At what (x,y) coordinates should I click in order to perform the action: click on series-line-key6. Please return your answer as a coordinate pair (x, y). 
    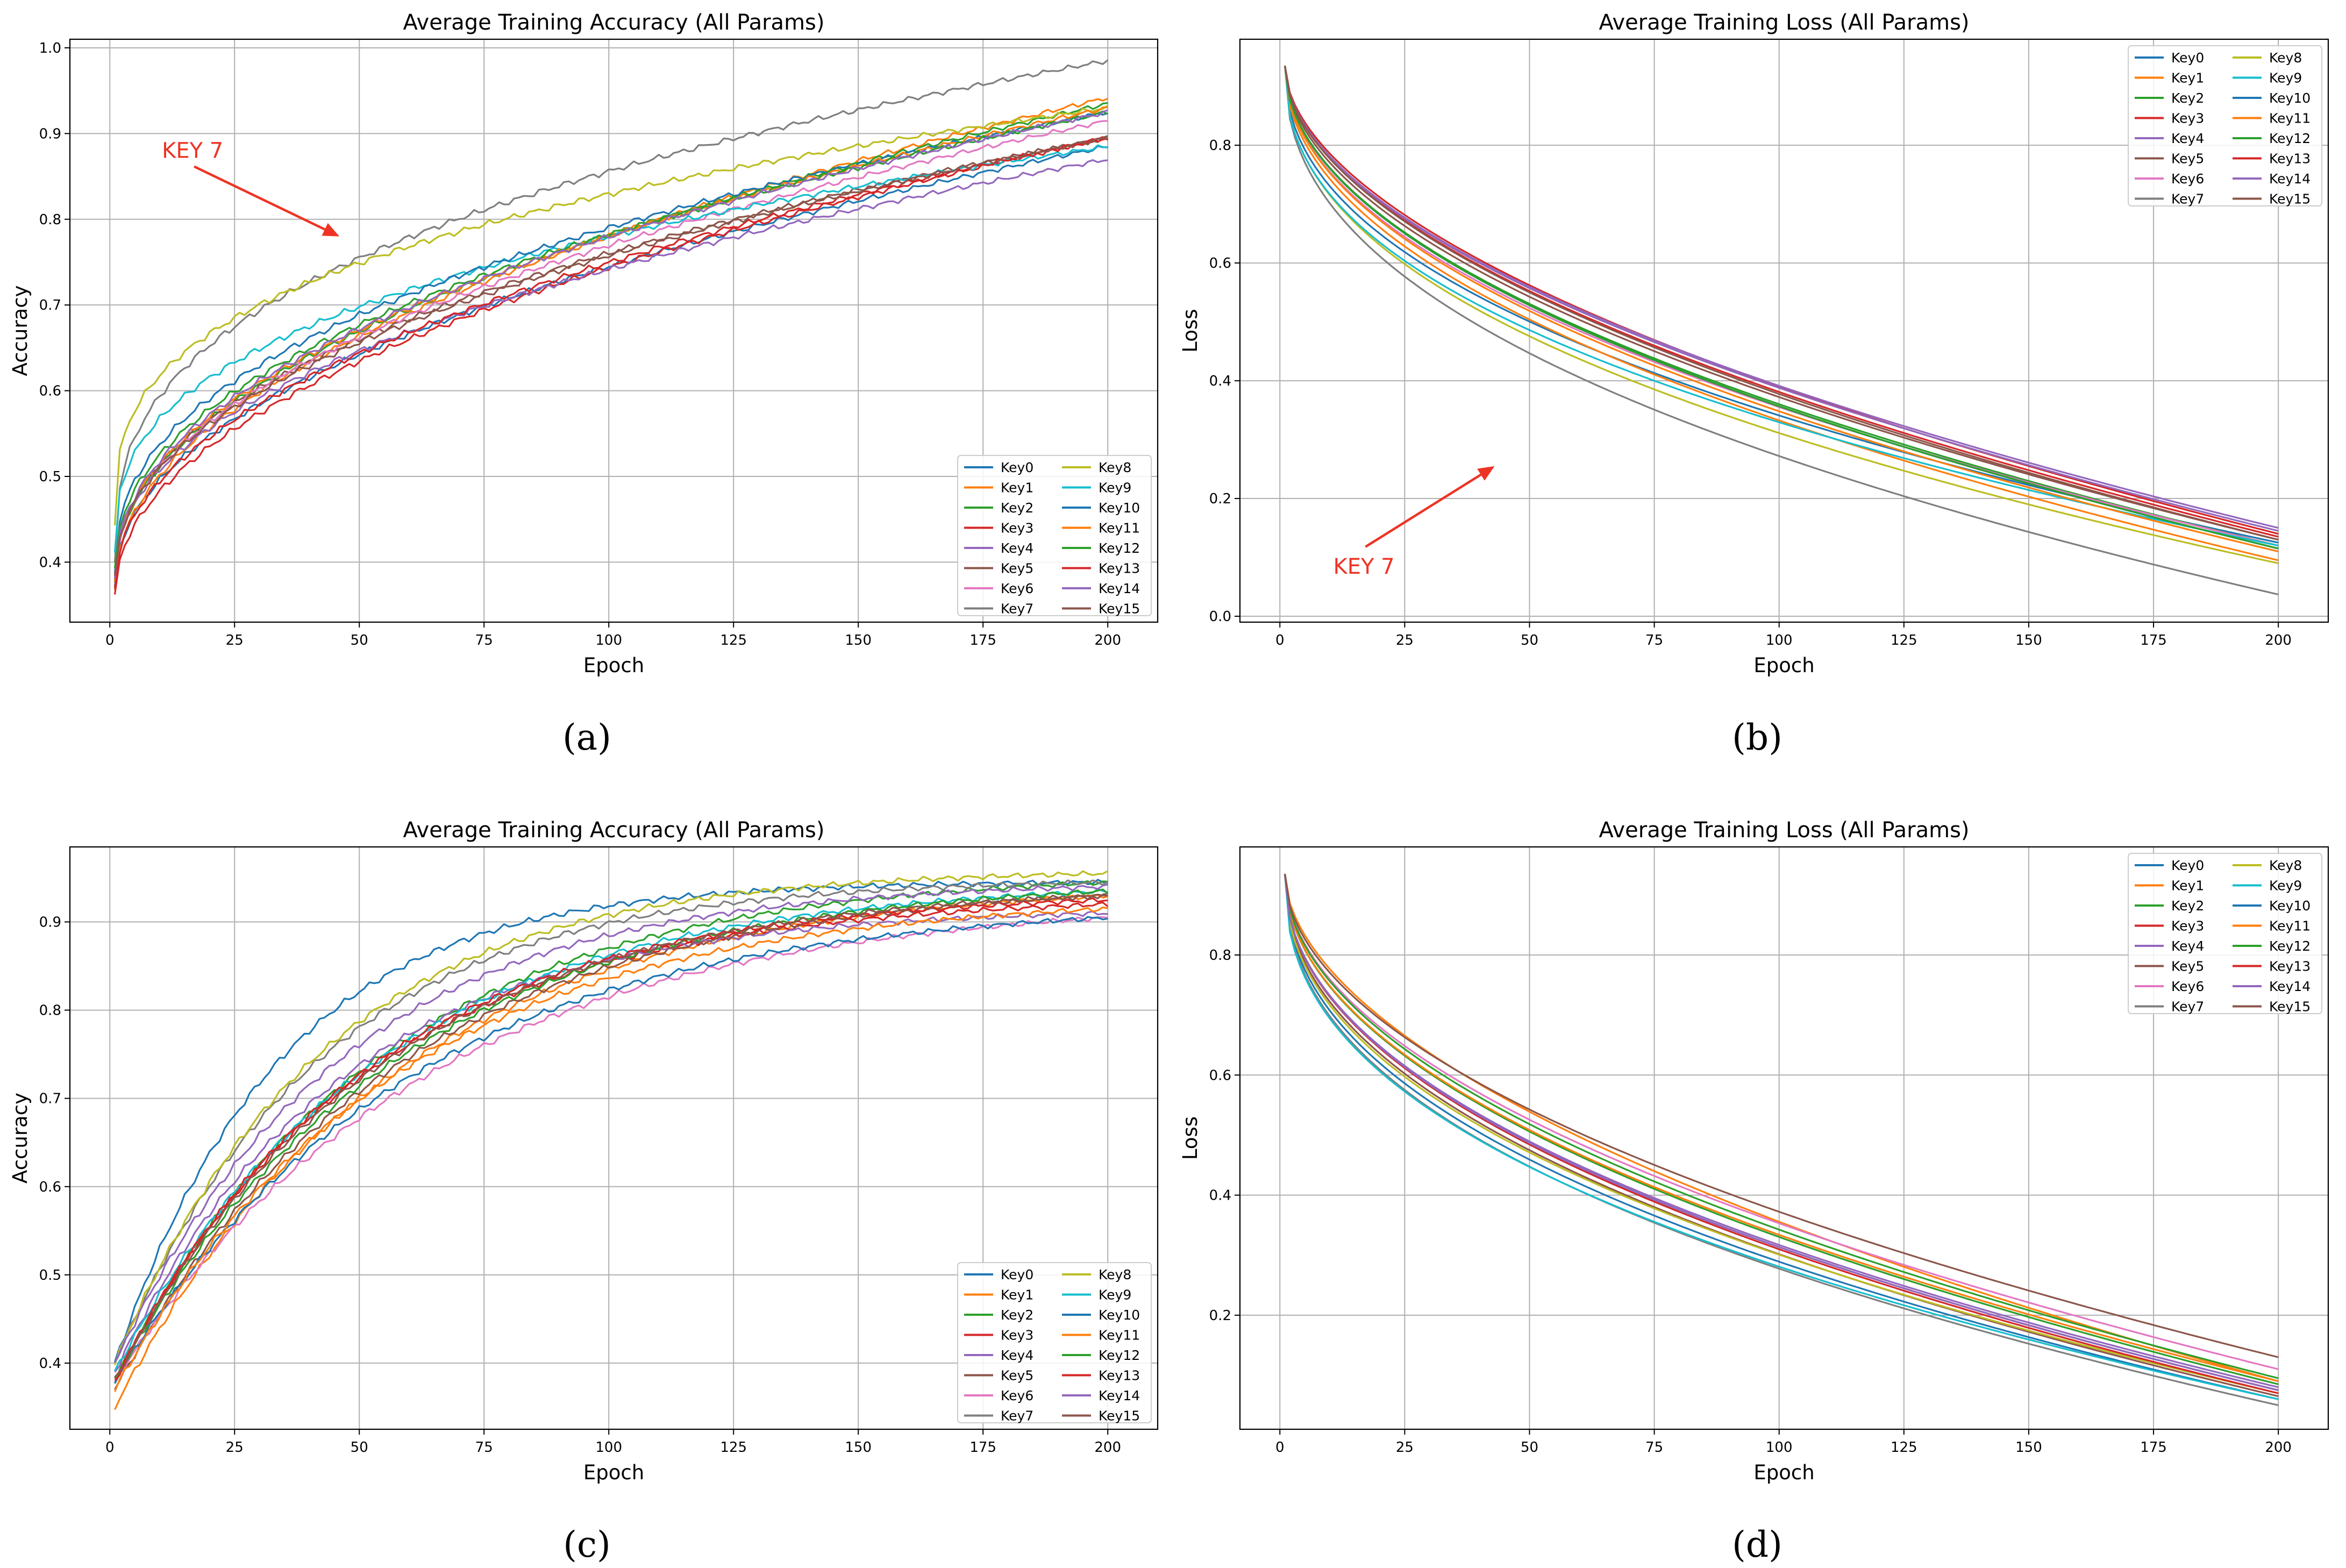
    Looking at the image, I should click on (610, 348).